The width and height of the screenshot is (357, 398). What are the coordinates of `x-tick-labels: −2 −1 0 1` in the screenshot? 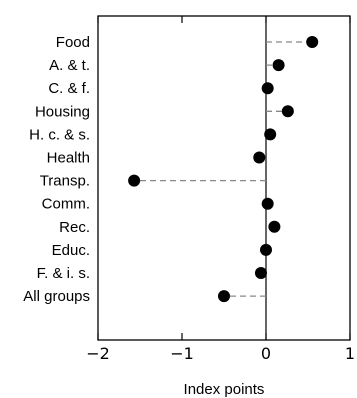 It's located at (220, 353).